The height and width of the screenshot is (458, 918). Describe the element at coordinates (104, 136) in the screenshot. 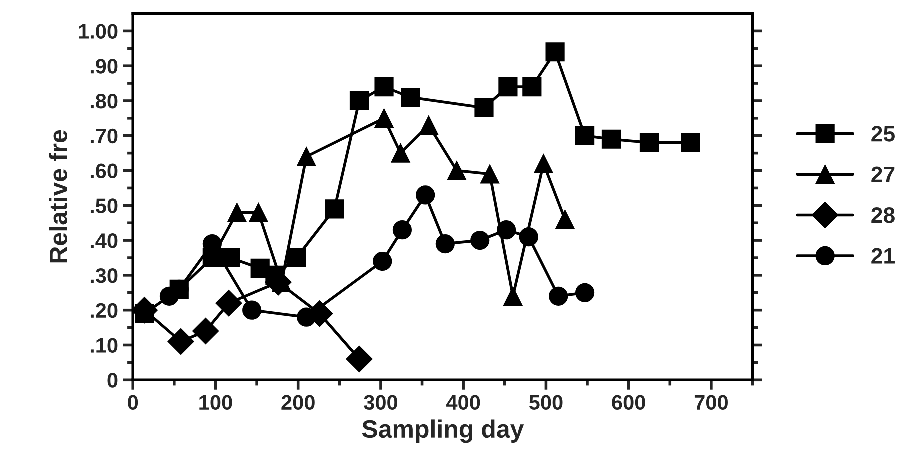

I see `y-tick-label: .70` at that location.